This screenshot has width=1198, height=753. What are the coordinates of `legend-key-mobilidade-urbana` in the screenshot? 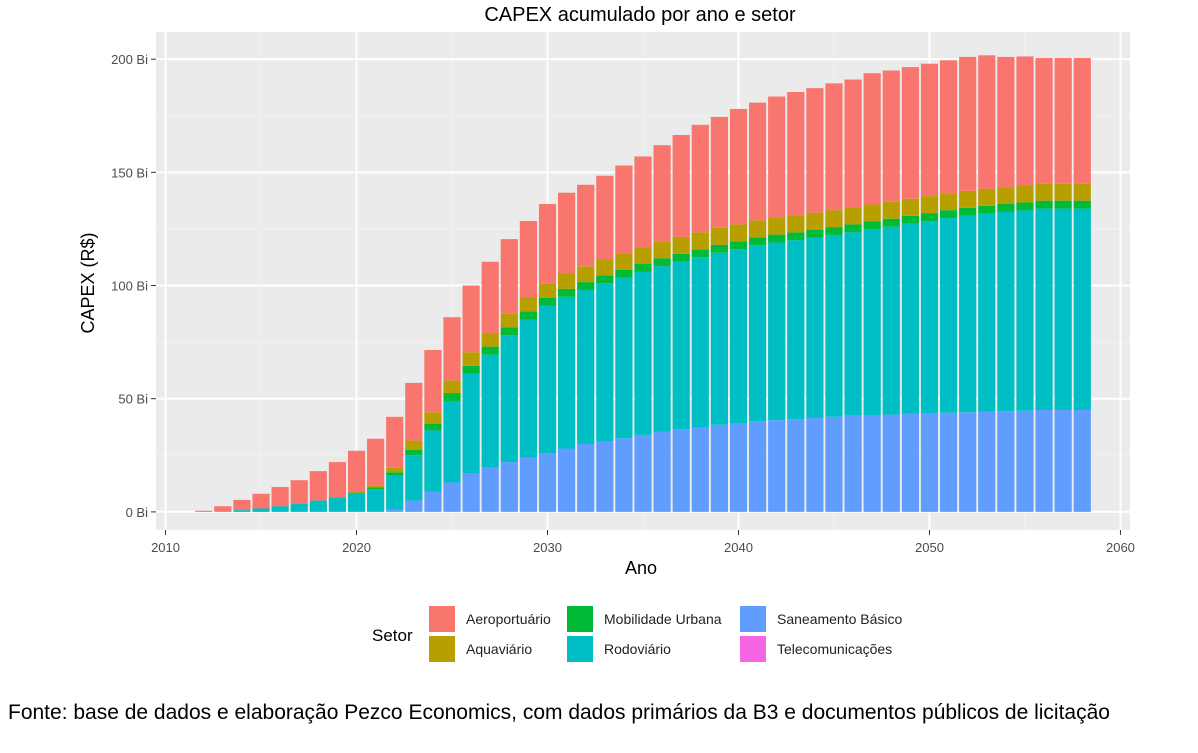 It's located at (580, 619).